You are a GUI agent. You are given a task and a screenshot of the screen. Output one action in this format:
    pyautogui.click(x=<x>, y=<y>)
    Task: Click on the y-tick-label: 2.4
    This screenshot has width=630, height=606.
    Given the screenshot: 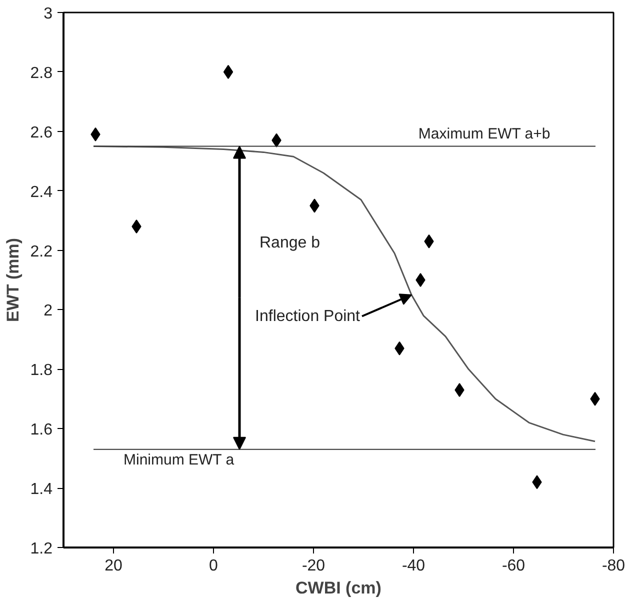 What is the action you would take?
    pyautogui.click(x=41, y=192)
    